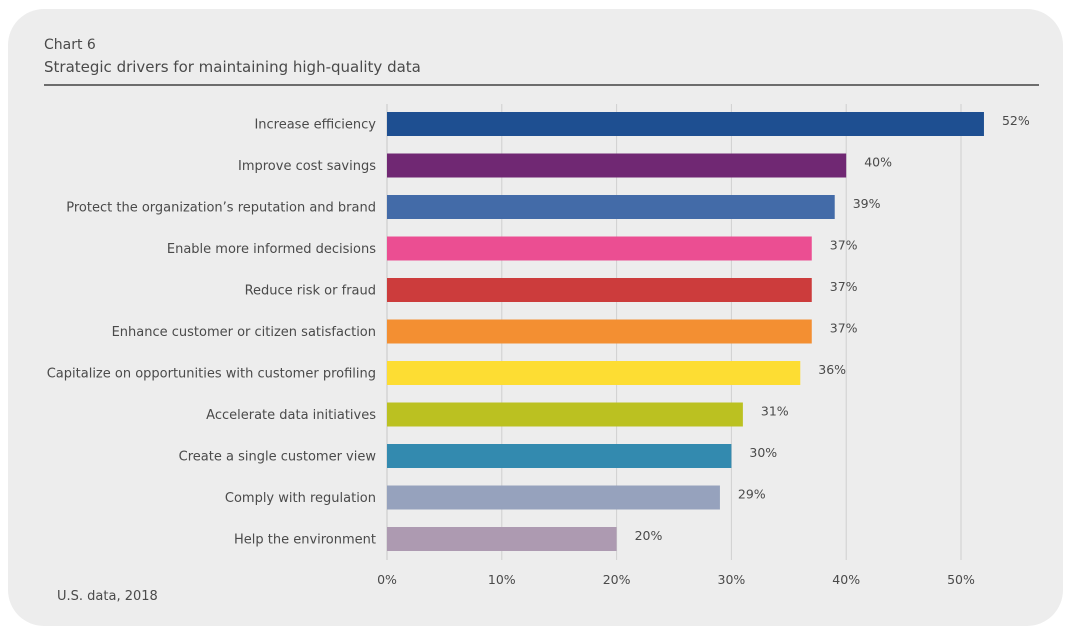 This screenshot has width=1073, height=636. What do you see at coordinates (502, 579) in the screenshot?
I see `x-tick-label: 10%` at bounding box center [502, 579].